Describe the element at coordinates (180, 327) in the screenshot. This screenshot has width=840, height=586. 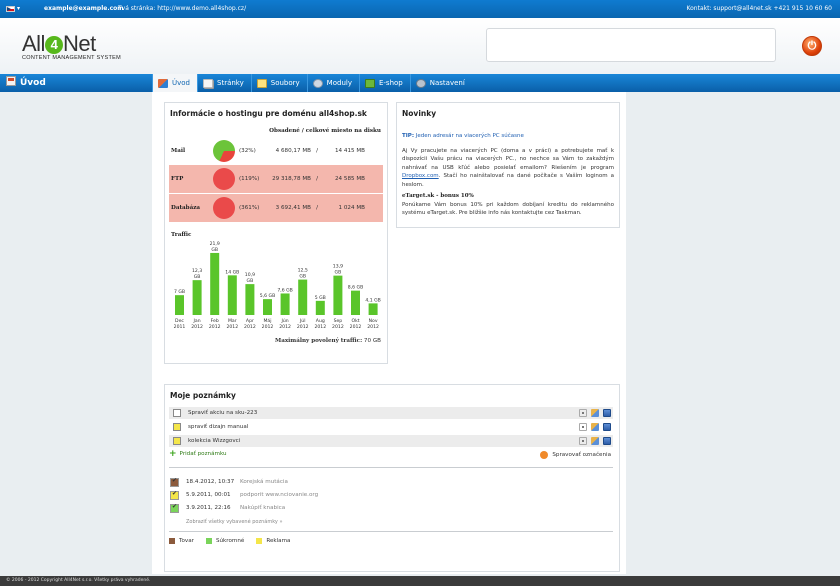
I see `traffic-month-label: 2011` at that location.